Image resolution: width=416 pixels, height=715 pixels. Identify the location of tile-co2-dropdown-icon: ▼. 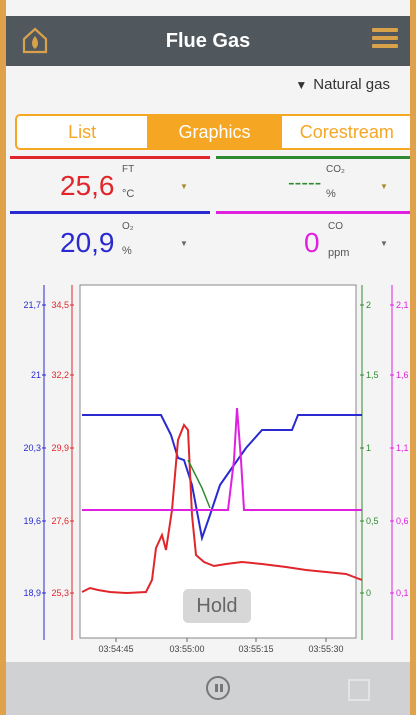
(384, 186).